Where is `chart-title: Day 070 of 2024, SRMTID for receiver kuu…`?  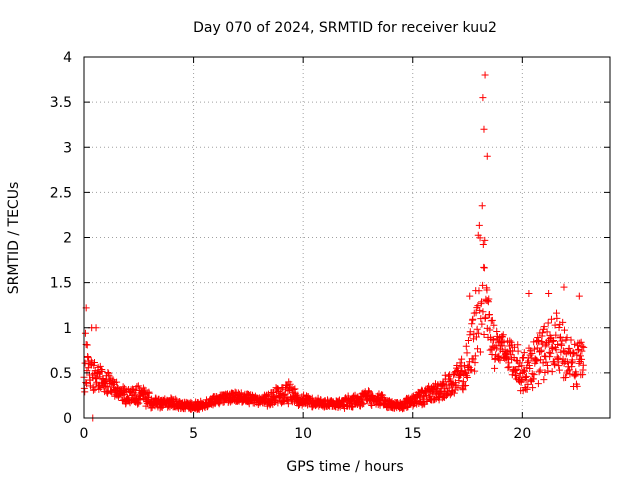
chart-title: Day 070 of 2024, SRMTID for receiver kuu… is located at coordinates (345, 28).